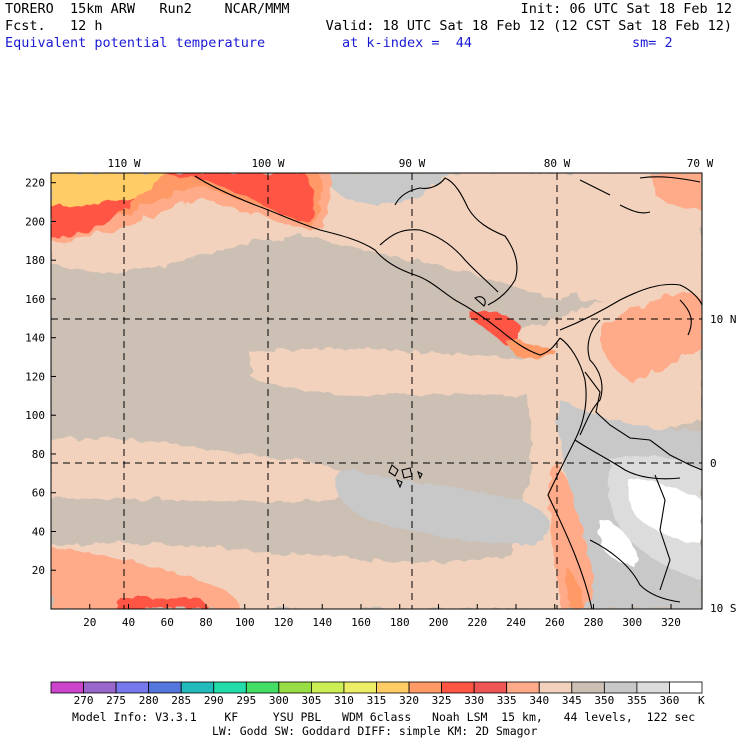 The width and height of the screenshot is (740, 740). Describe the element at coordinates (723, 608) in the screenshot. I see `lat-label: 10 S` at that location.